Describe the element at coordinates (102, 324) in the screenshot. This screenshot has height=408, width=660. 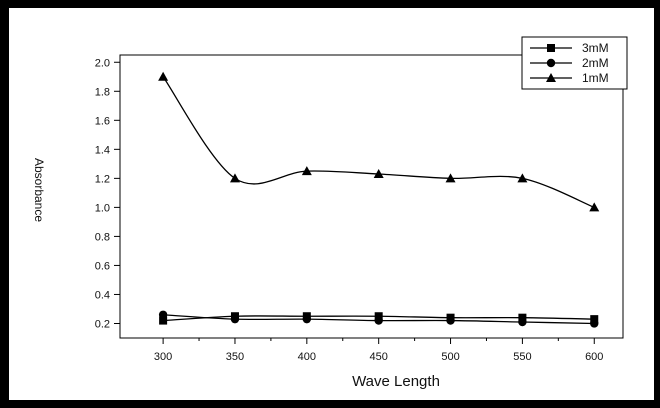
I see `y-tick-label: 0.2` at that location.